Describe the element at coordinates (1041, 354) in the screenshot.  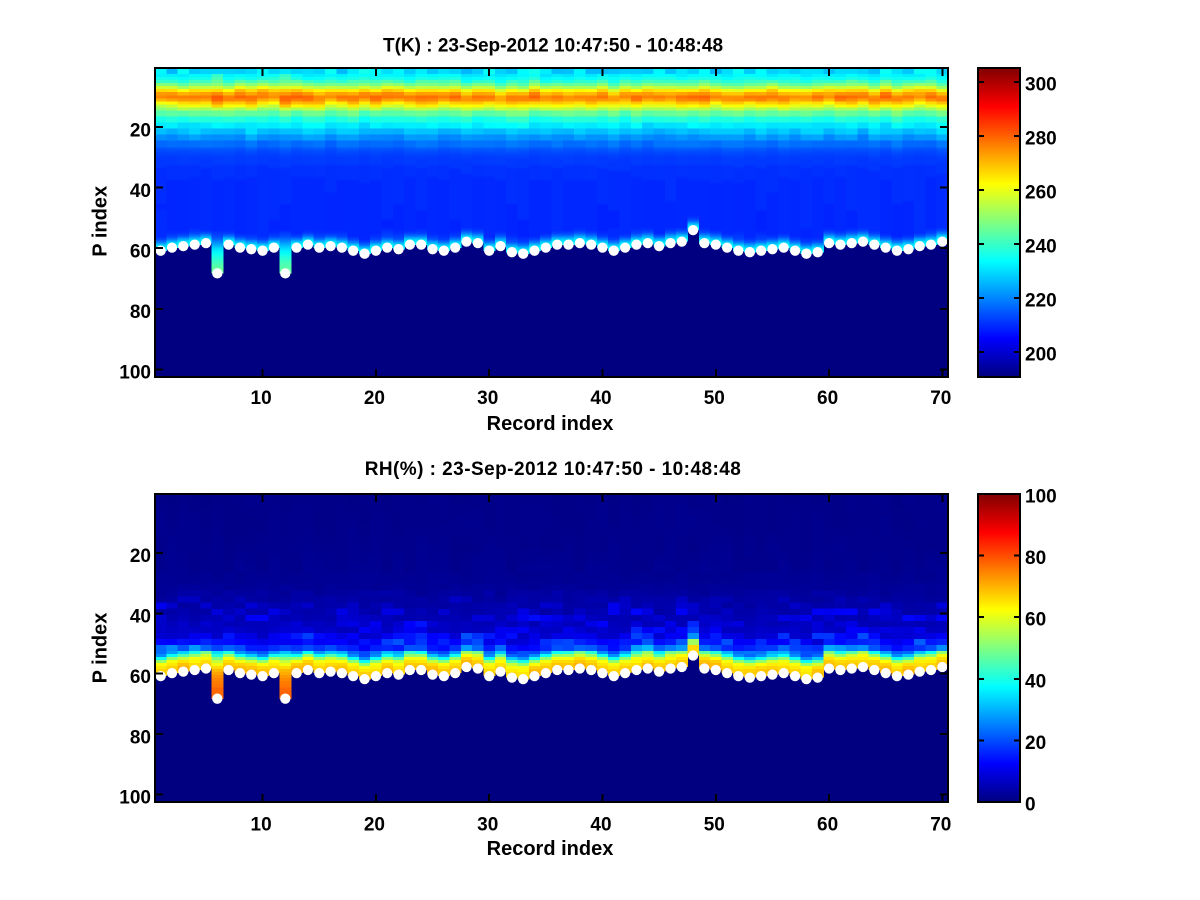
I see `svg-text: 200` at that location.